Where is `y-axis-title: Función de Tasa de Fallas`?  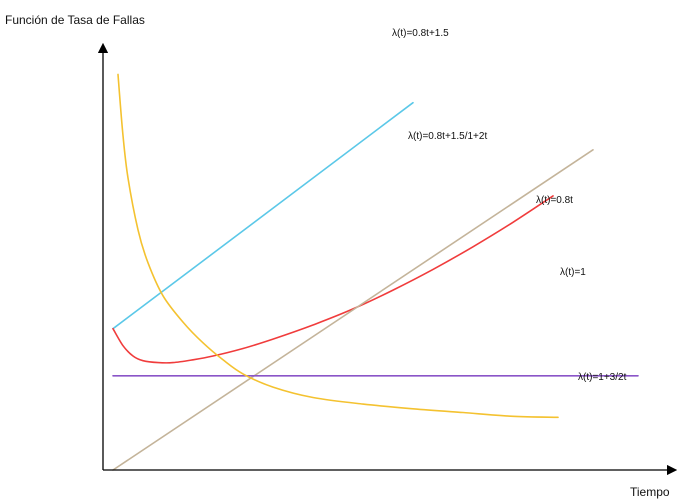
y-axis-title: Función de Tasa de Fallas is located at coordinates (75, 20).